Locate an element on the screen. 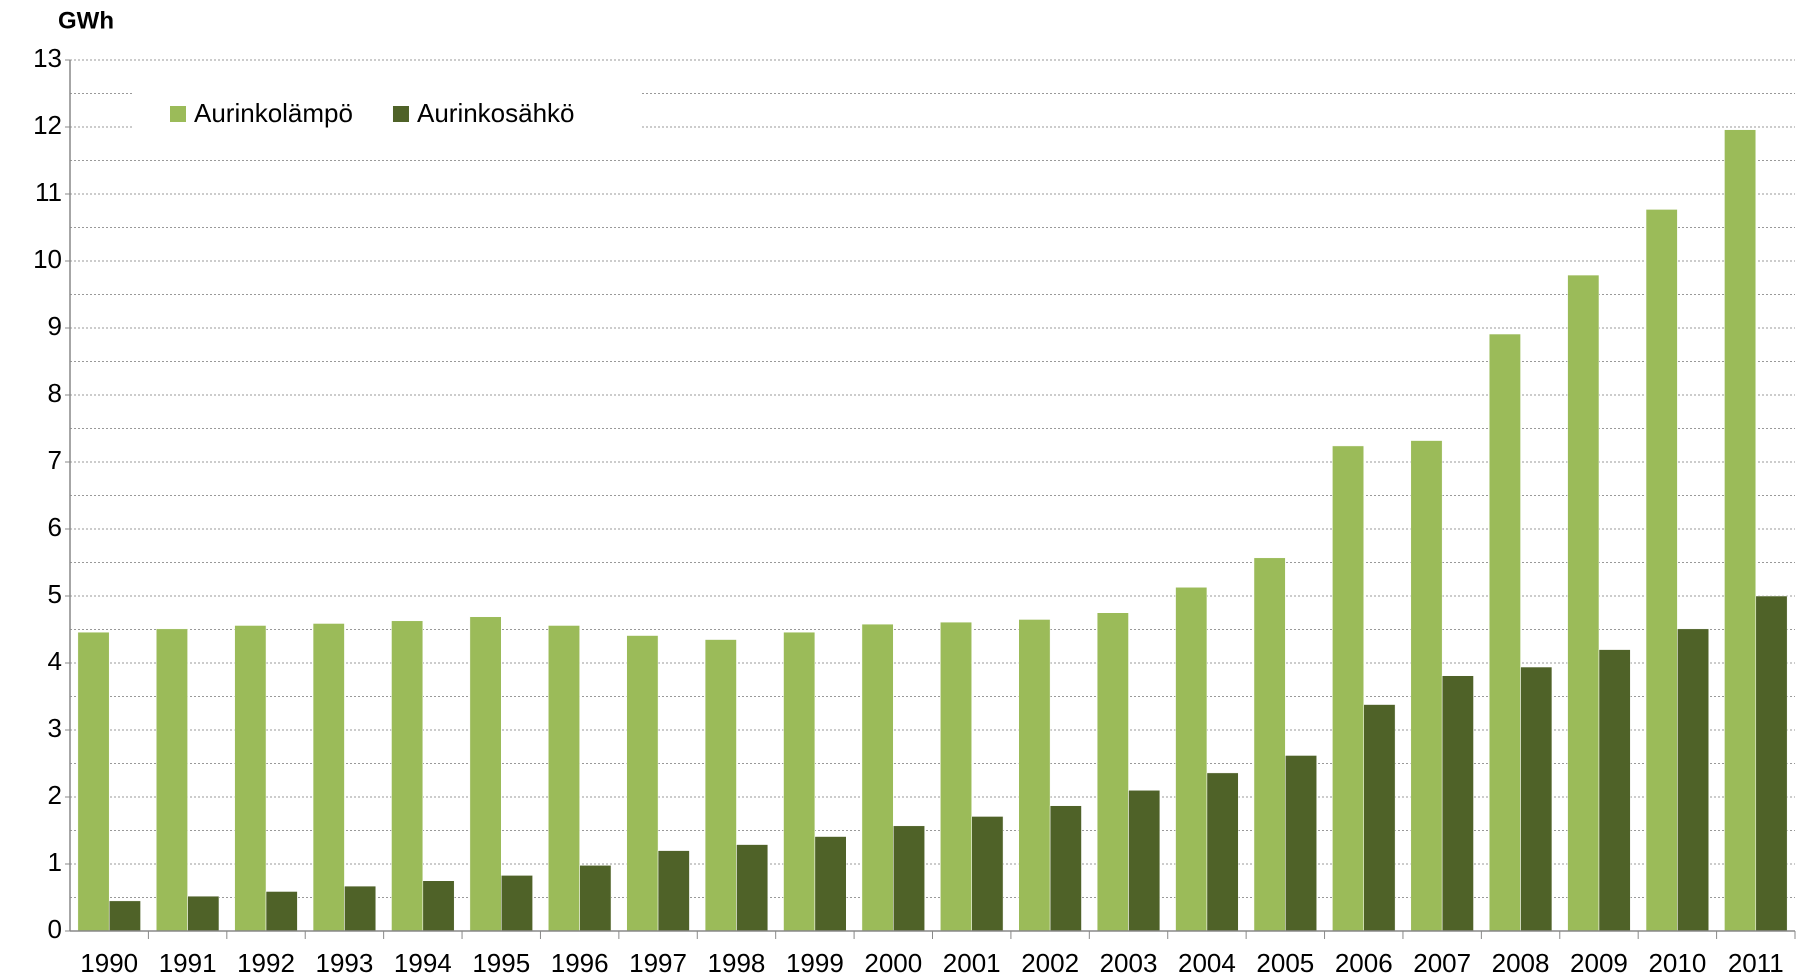  x-tick-label: 2008 is located at coordinates (1521, 963).